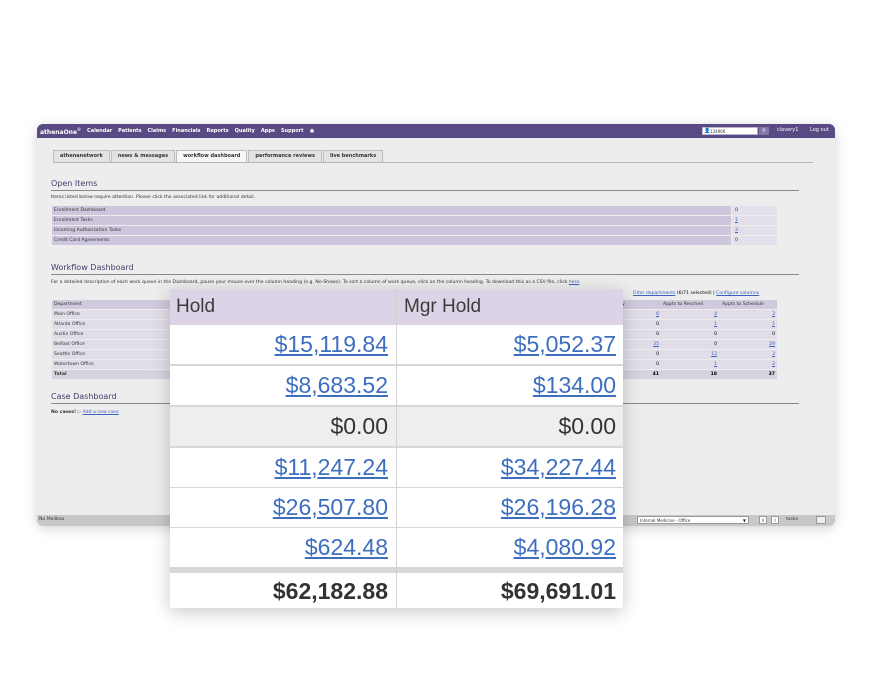 This screenshot has width=872, height=696. What do you see at coordinates (60, 374) in the screenshot?
I see `total-label: Total` at bounding box center [60, 374].